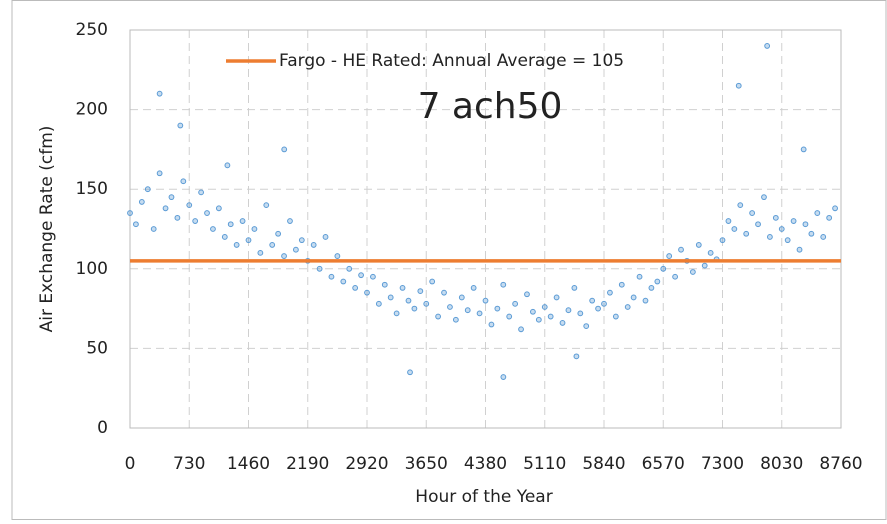 The width and height of the screenshot is (887, 524). What do you see at coordinates (366, 464) in the screenshot?
I see `x-tick-label: 2920` at bounding box center [366, 464].